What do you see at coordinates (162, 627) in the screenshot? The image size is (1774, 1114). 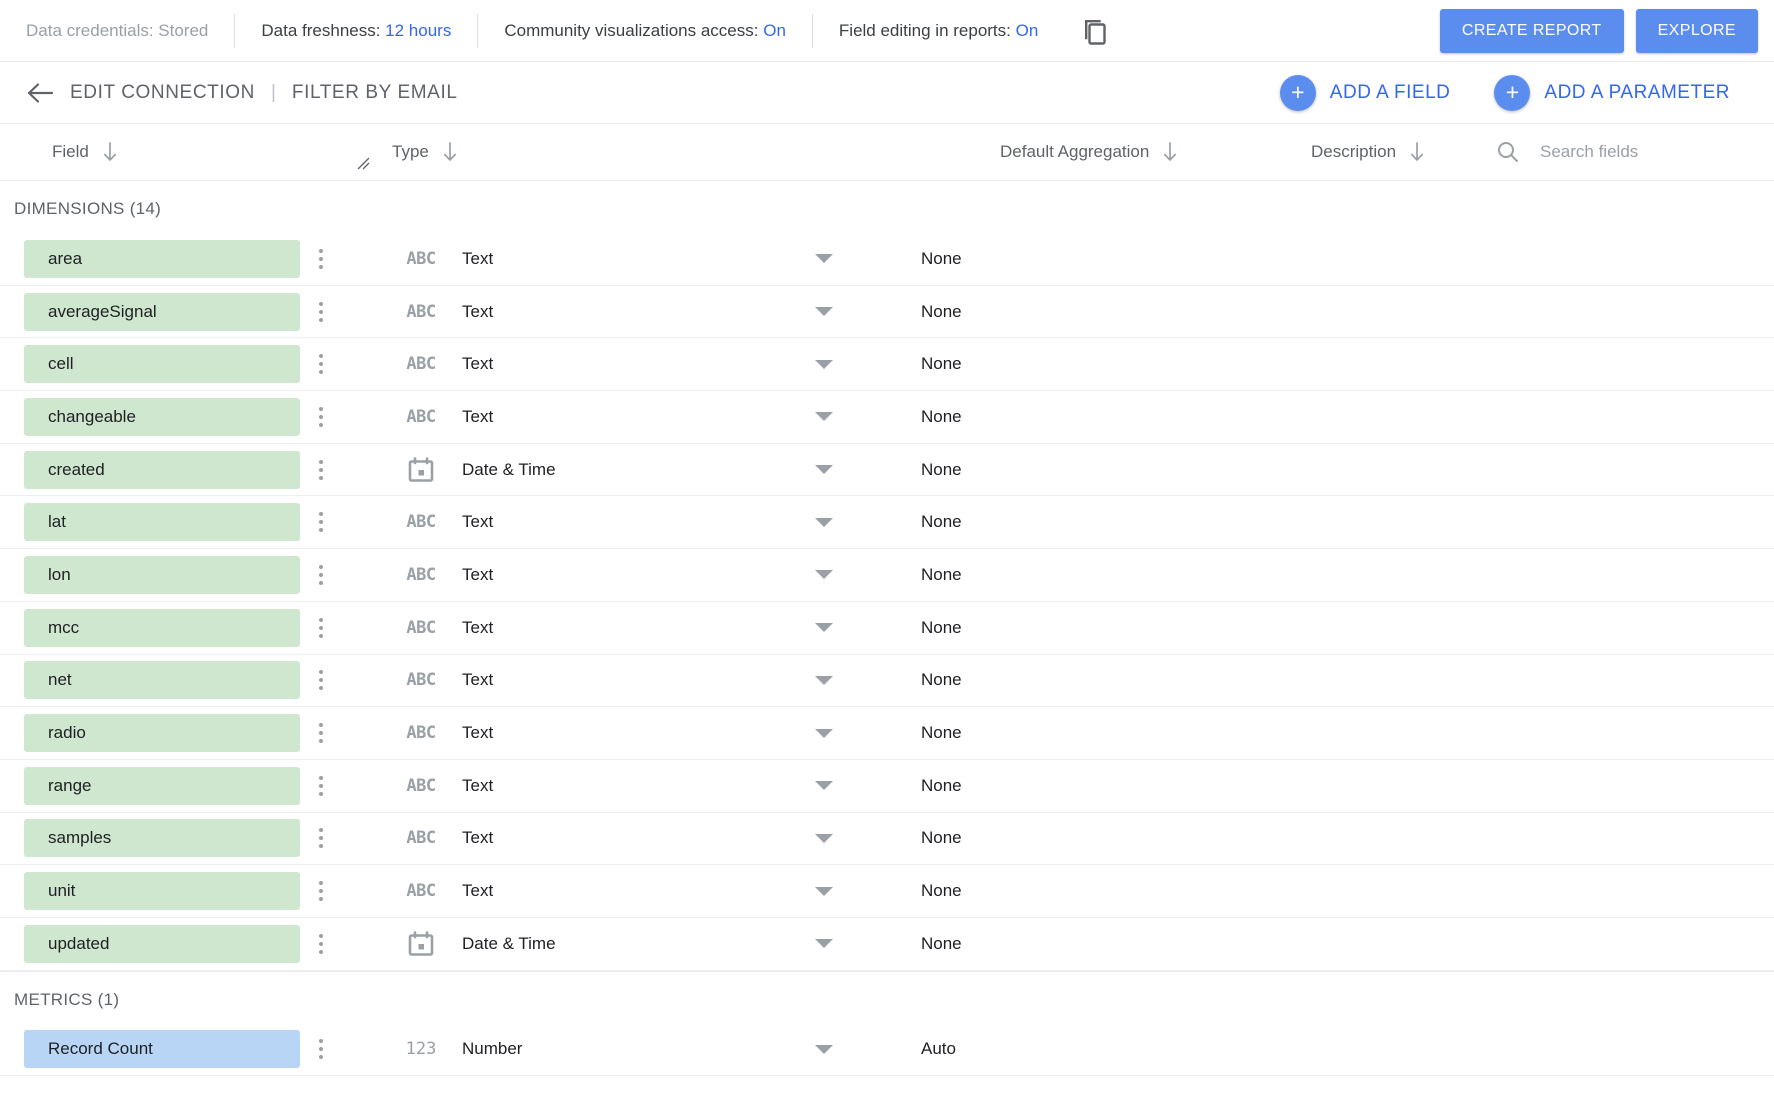 I see `field-name-chip: mcc` at bounding box center [162, 627].